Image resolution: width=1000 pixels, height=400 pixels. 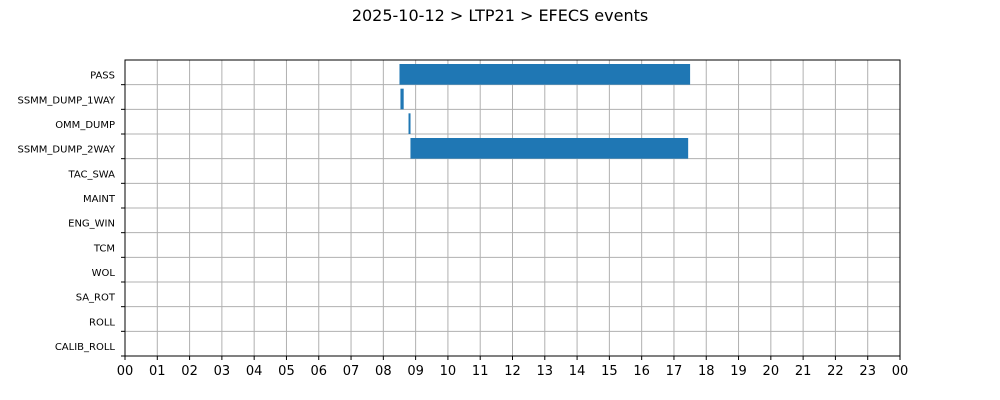 What do you see at coordinates (480, 371) in the screenshot?
I see `x-tick-label: 11` at bounding box center [480, 371].